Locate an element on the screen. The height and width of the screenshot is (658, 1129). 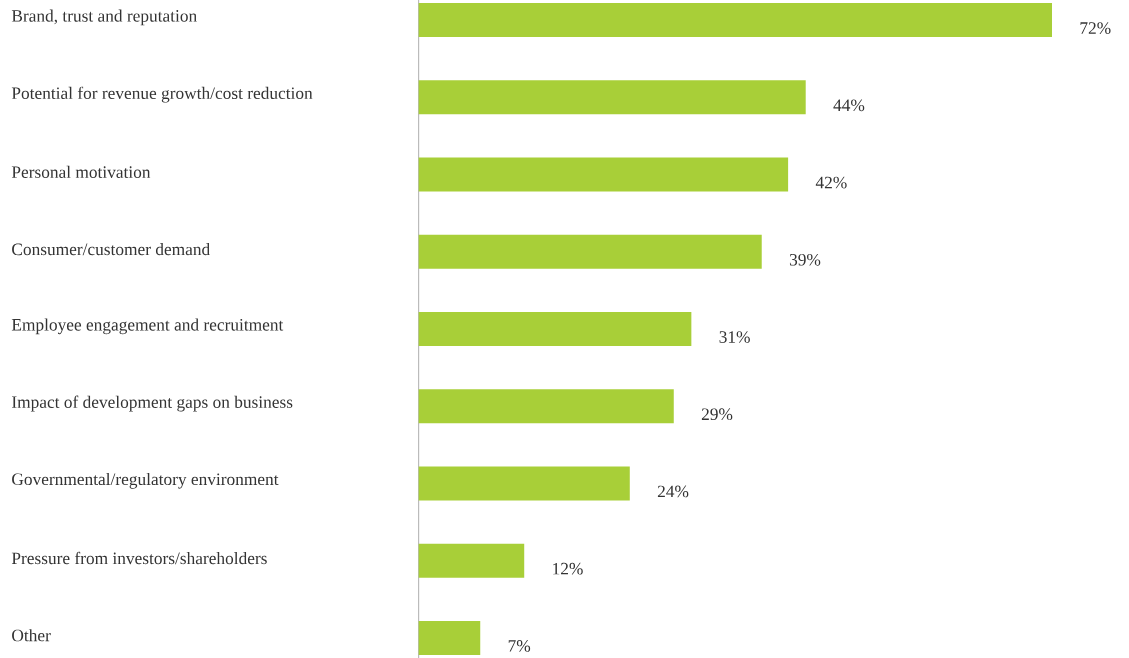
data-label: 39% is located at coordinates (805, 259).